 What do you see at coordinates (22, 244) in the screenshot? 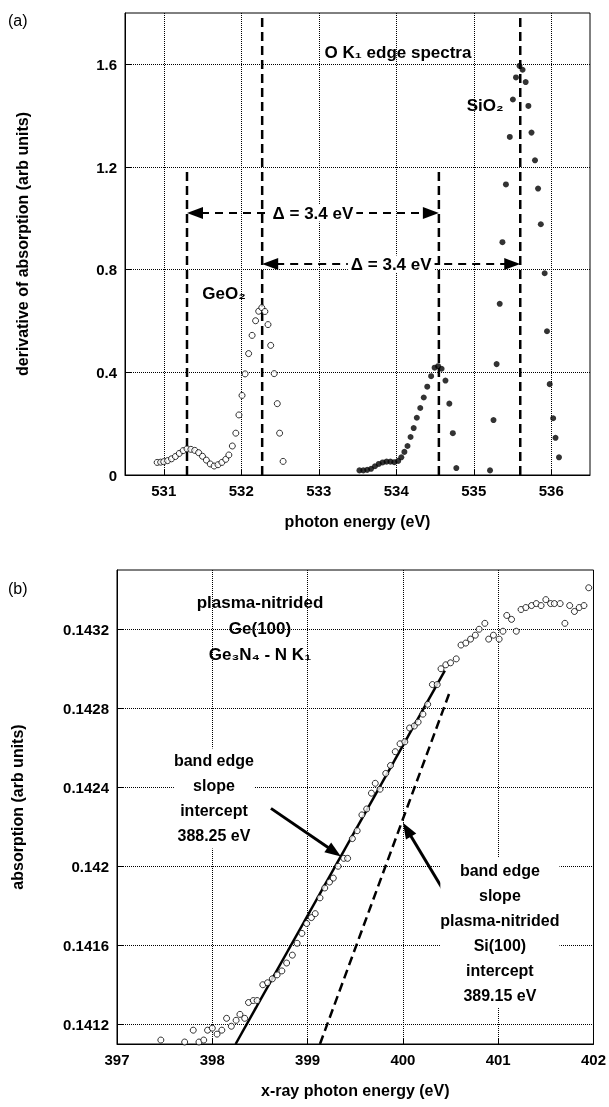
I see `y-axis-title: derivative of absorption (arb units)` at bounding box center [22, 244].